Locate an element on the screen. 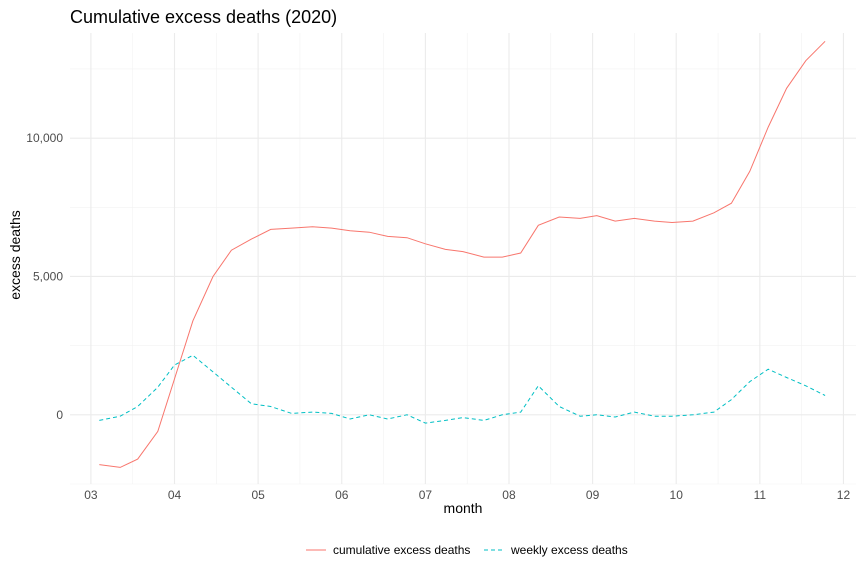 This screenshot has width=864, height=576. x-tick-label: 08 is located at coordinates (509, 495).